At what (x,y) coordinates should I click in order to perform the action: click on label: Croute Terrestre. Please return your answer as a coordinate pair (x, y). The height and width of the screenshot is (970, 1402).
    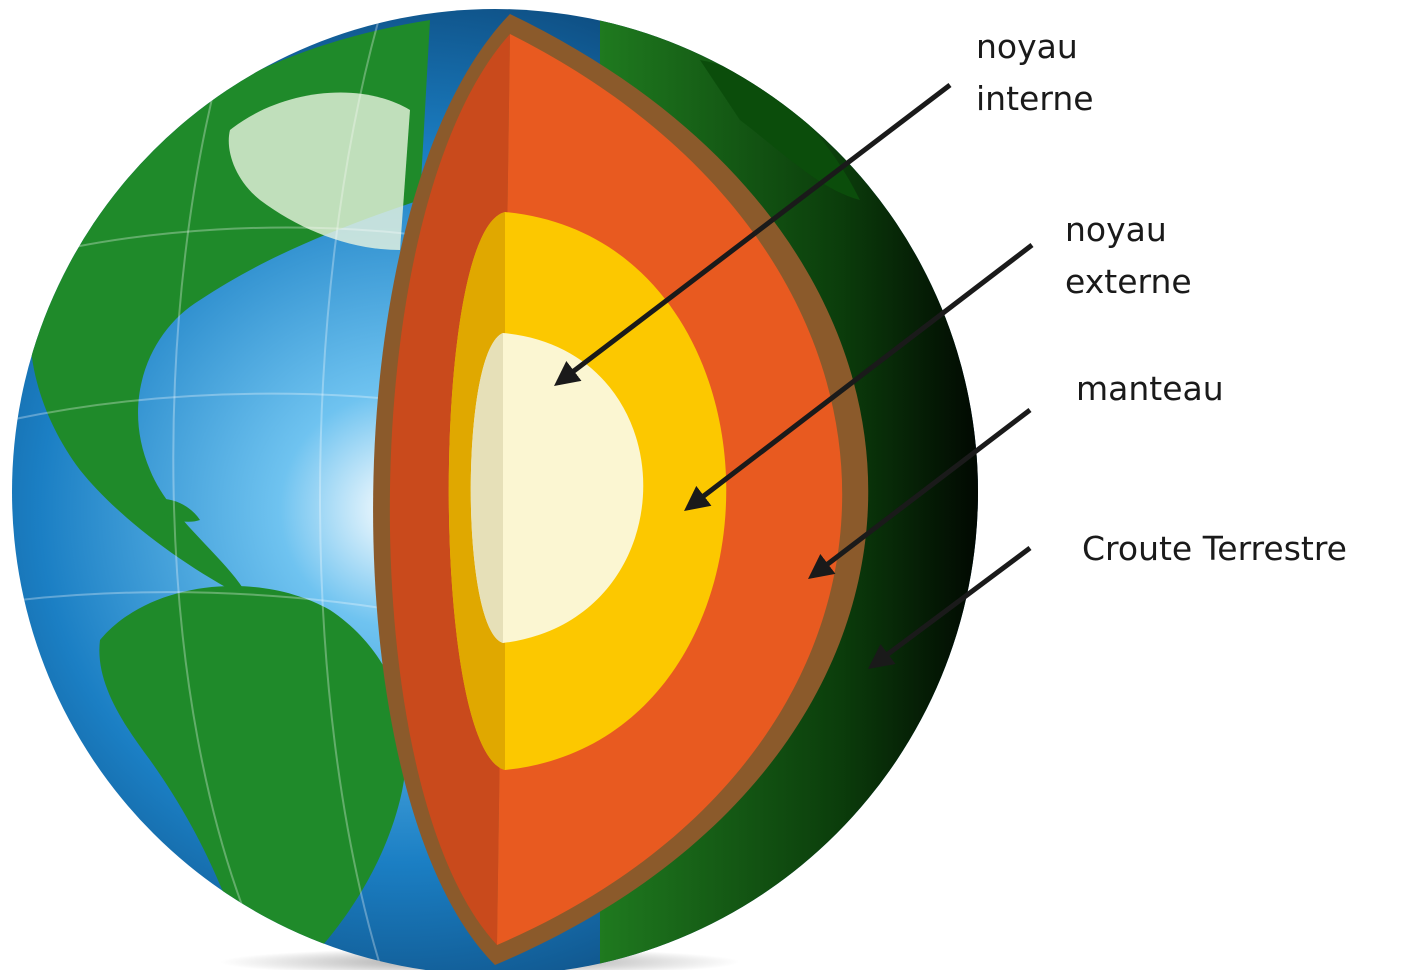
    Looking at the image, I should click on (1214, 548).